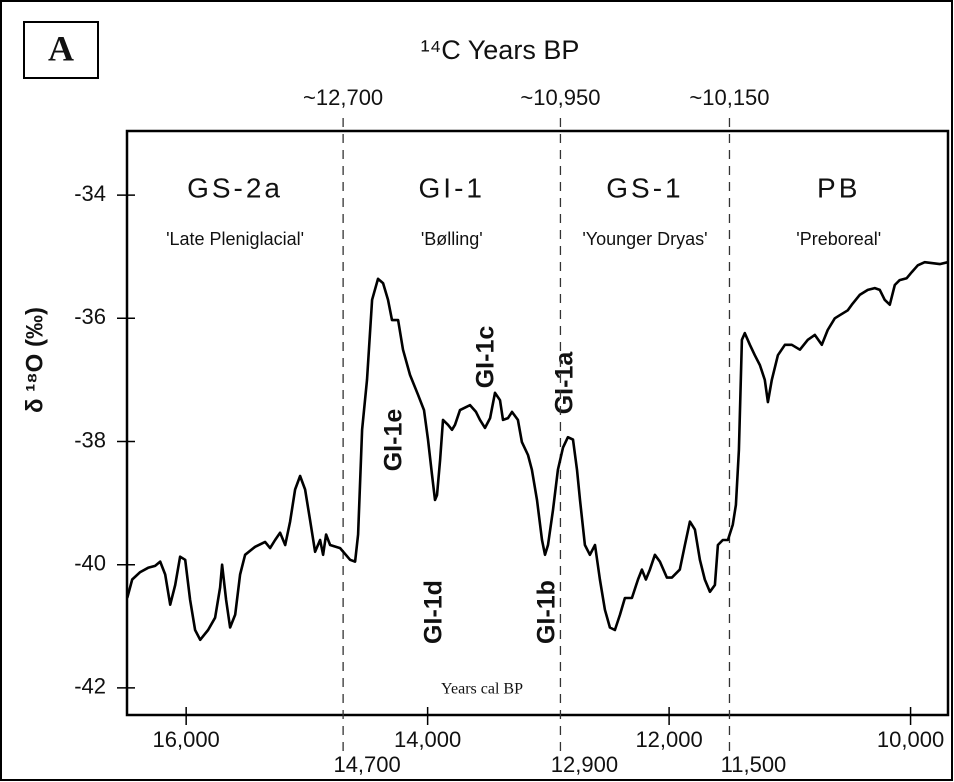 The height and width of the screenshot is (782, 954). Describe the element at coordinates (486, 357) in the screenshot. I see `annotation: GI-1c` at that location.